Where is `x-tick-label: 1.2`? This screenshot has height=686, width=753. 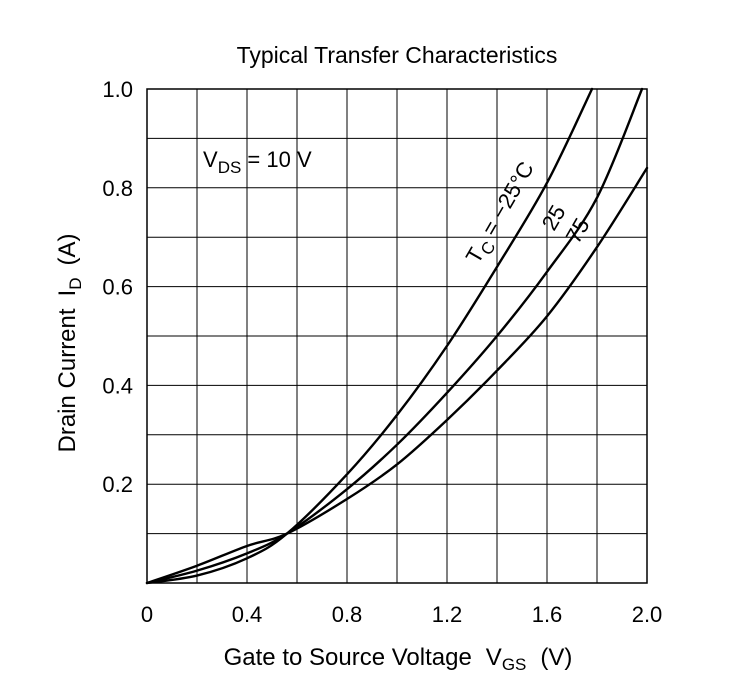
x-tick-label: 1.2 is located at coordinates (447, 614).